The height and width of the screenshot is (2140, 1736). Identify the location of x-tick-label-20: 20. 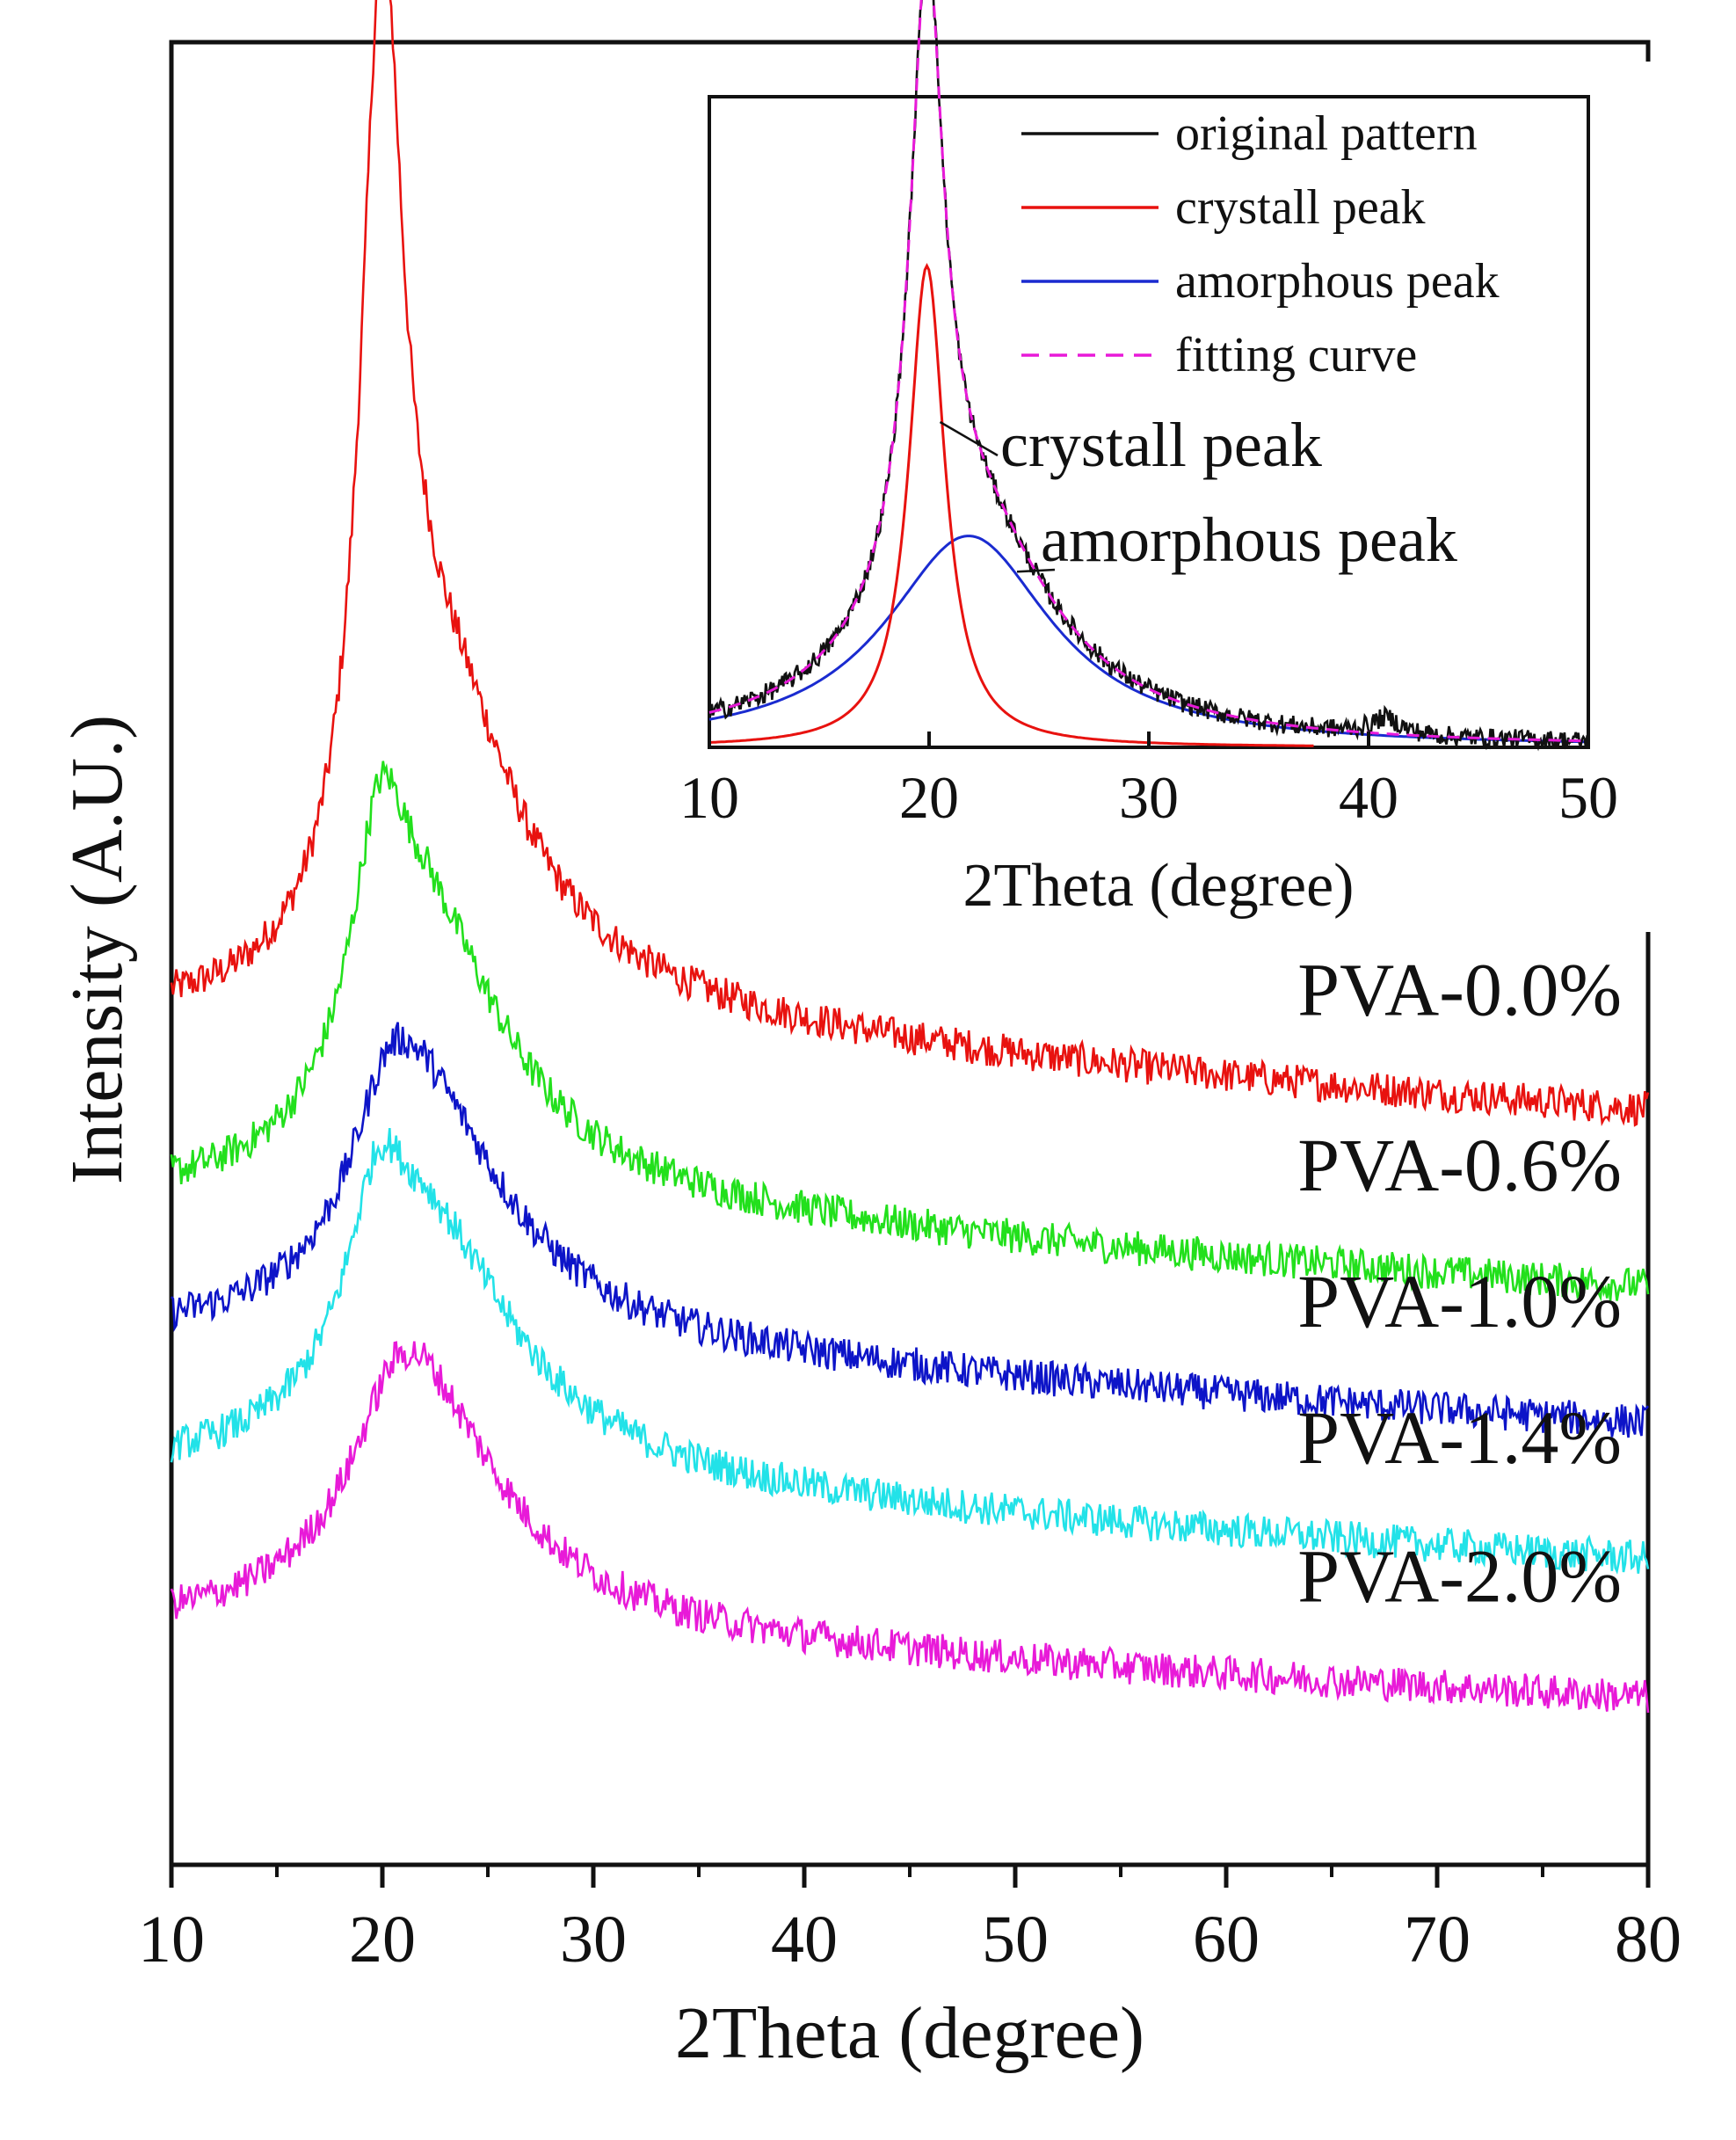
(383, 1940).